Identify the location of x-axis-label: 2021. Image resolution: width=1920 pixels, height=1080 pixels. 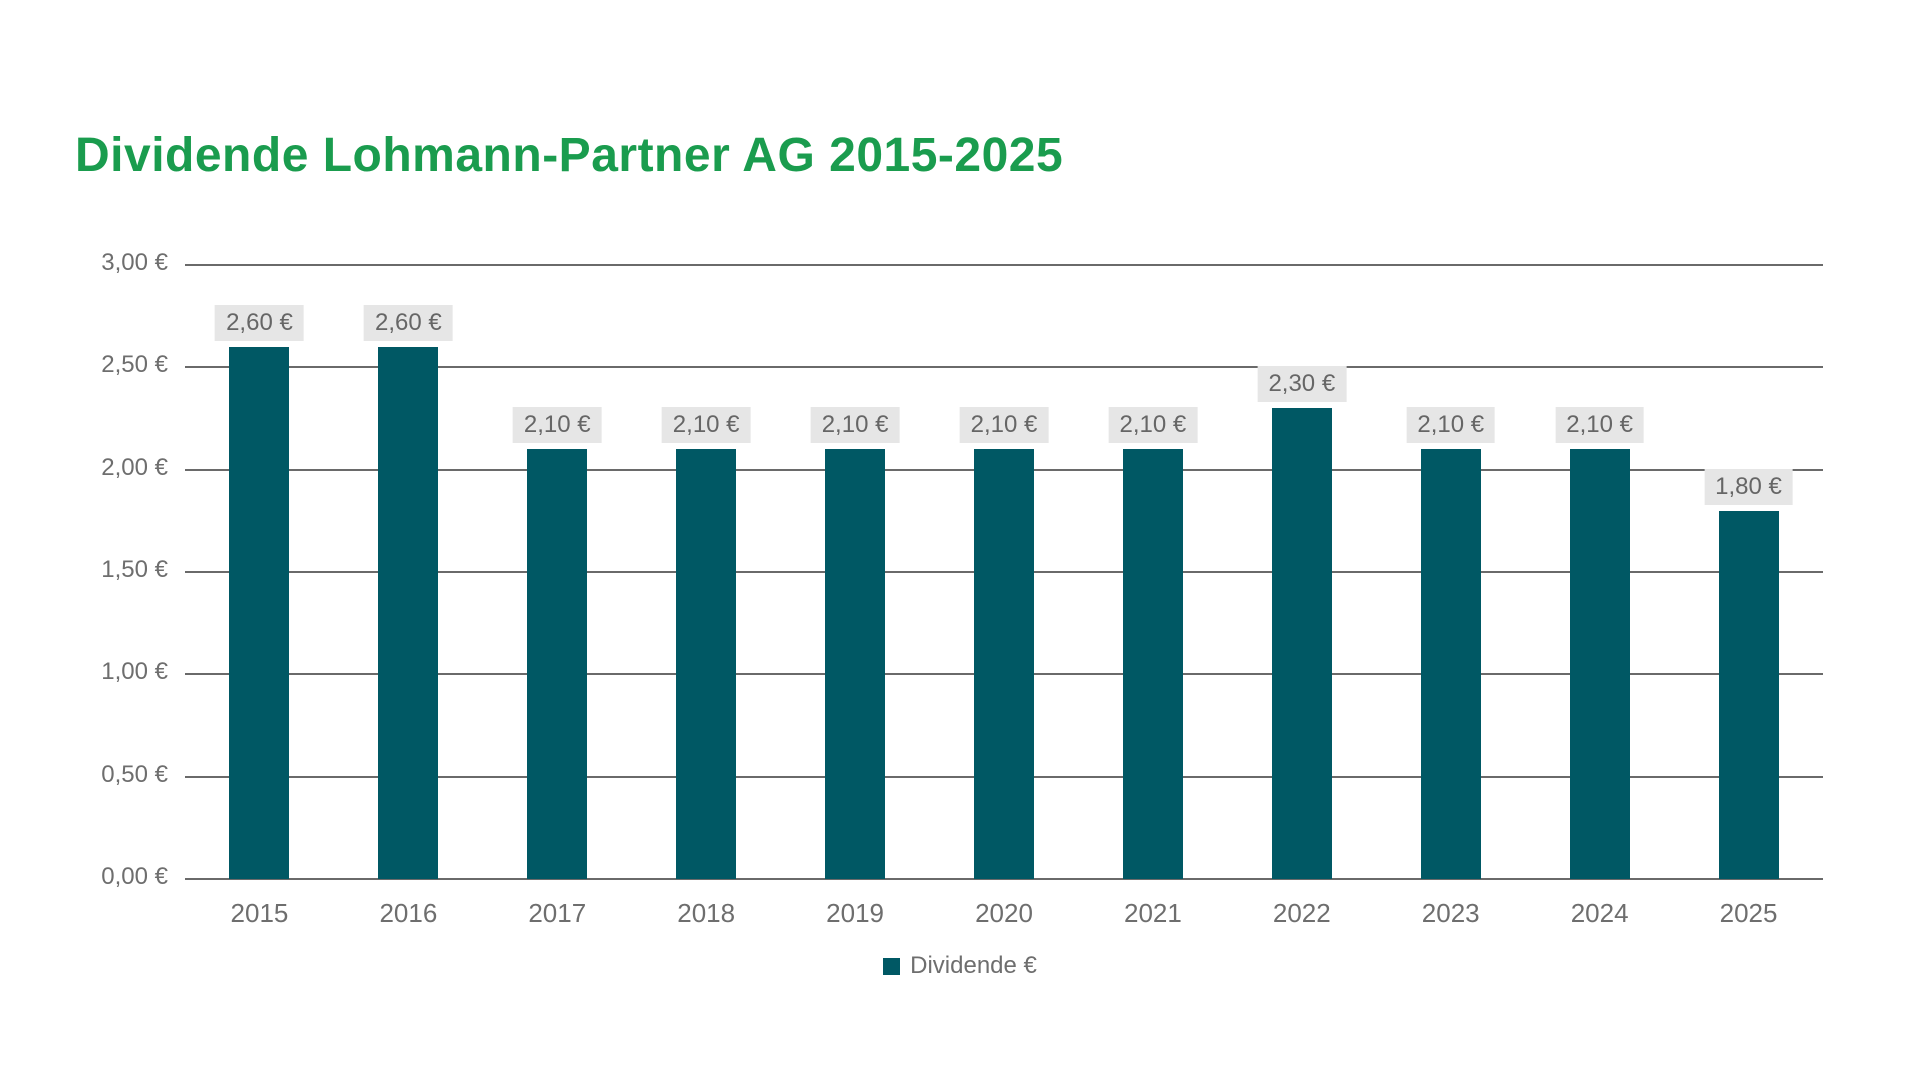
(1152, 913).